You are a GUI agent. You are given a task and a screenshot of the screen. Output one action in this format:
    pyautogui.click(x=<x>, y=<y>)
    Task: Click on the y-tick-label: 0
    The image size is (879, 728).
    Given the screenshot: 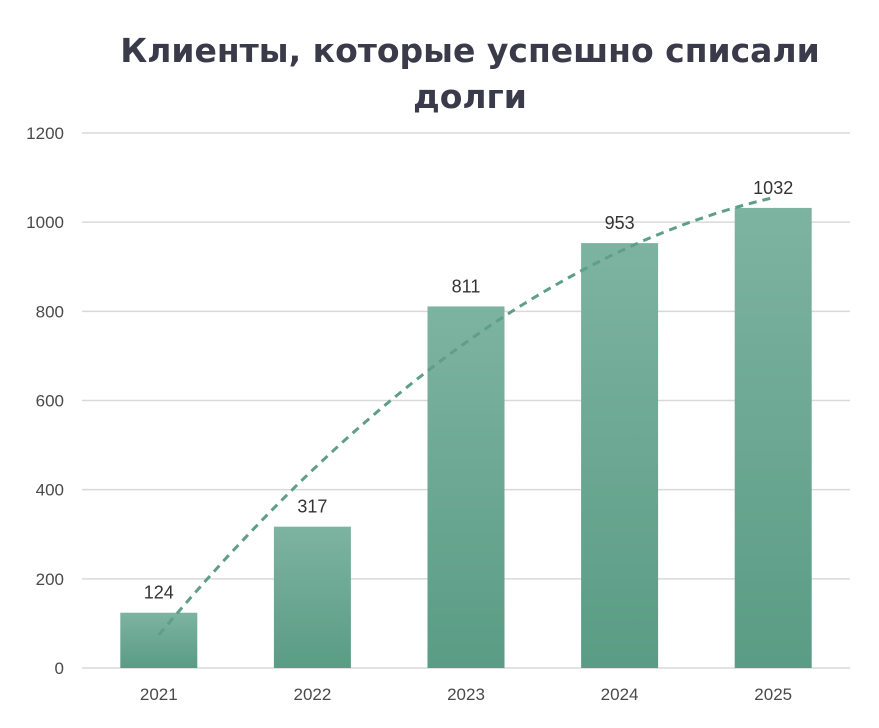 What is the action you would take?
    pyautogui.click(x=59, y=668)
    